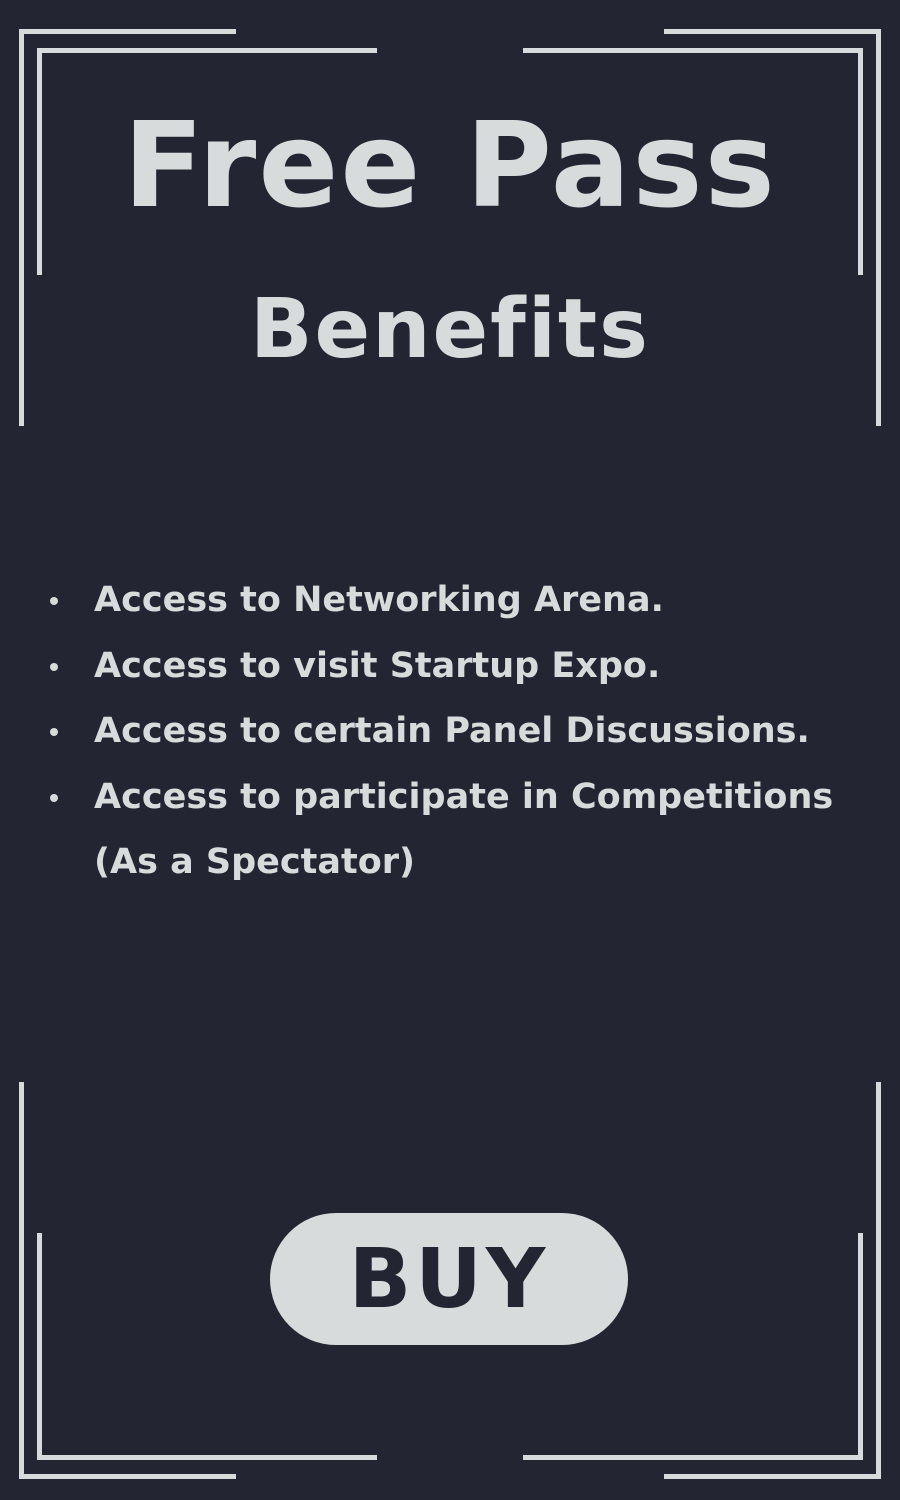 This screenshot has width=900, height=1500. Describe the element at coordinates (878, 1280) in the screenshot. I see `frame-bottom-right-outer-vertical` at that location.